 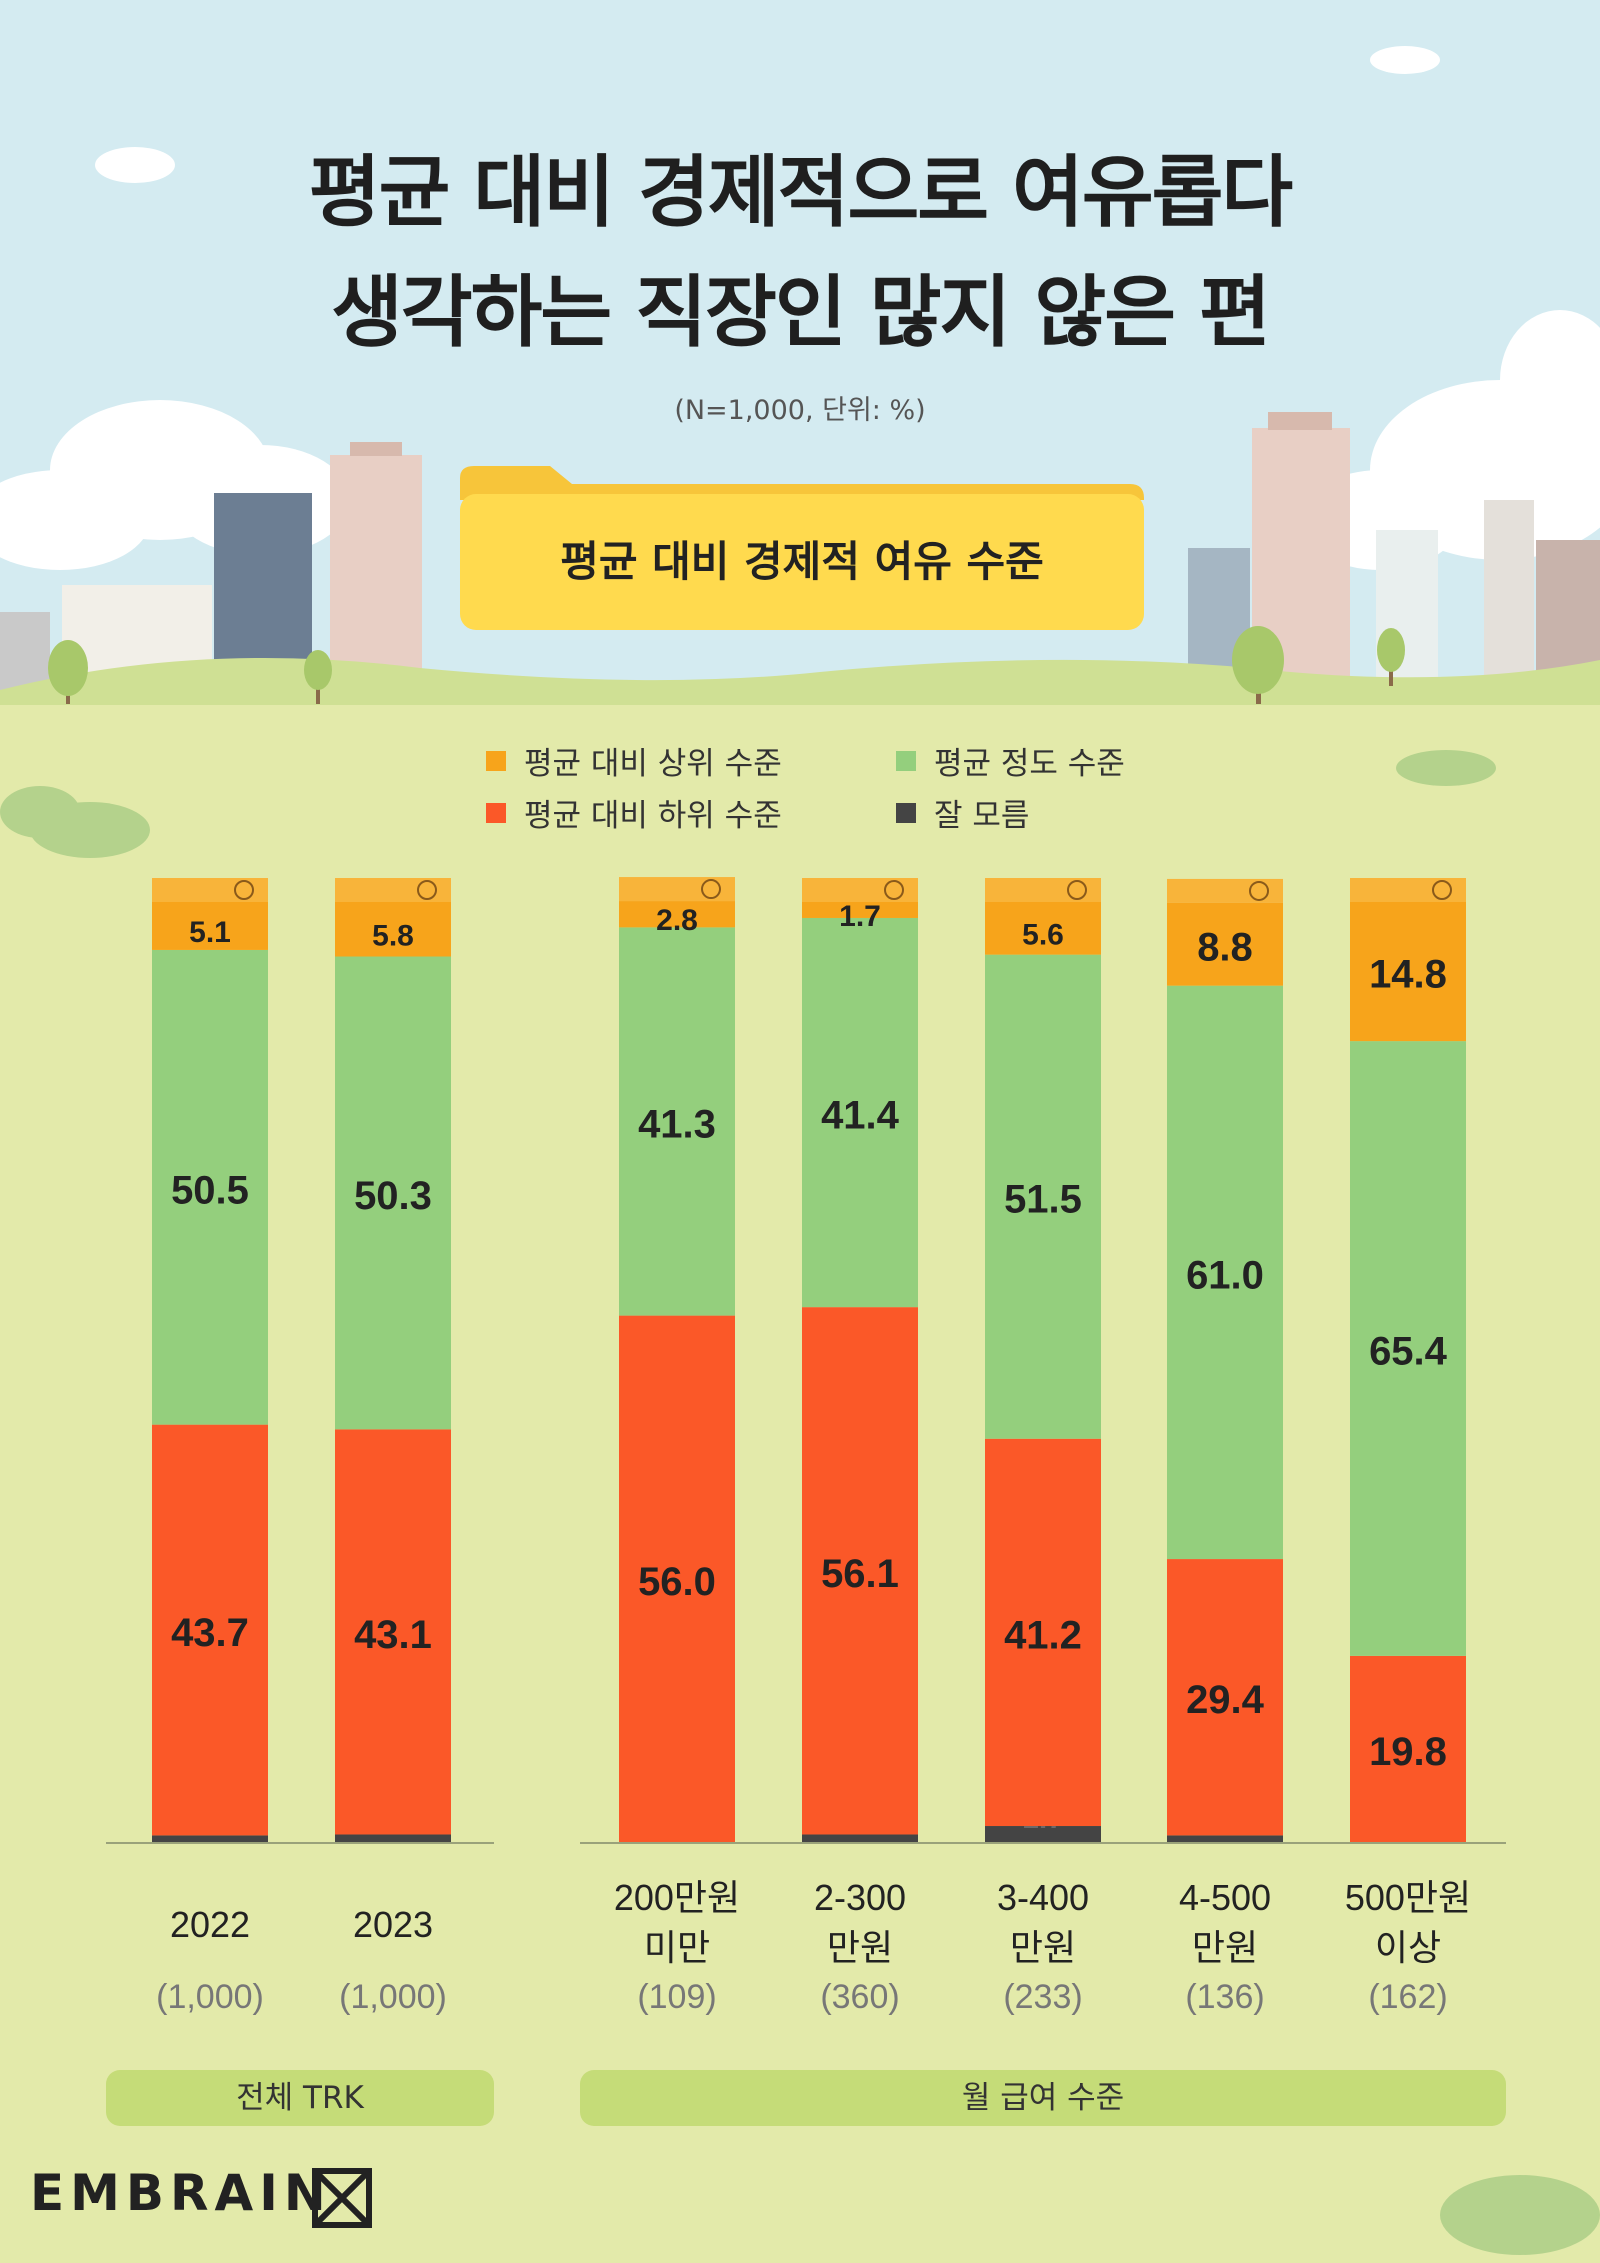 I want to click on bar-value-label: 65.4, so click(x=1408, y=1352).